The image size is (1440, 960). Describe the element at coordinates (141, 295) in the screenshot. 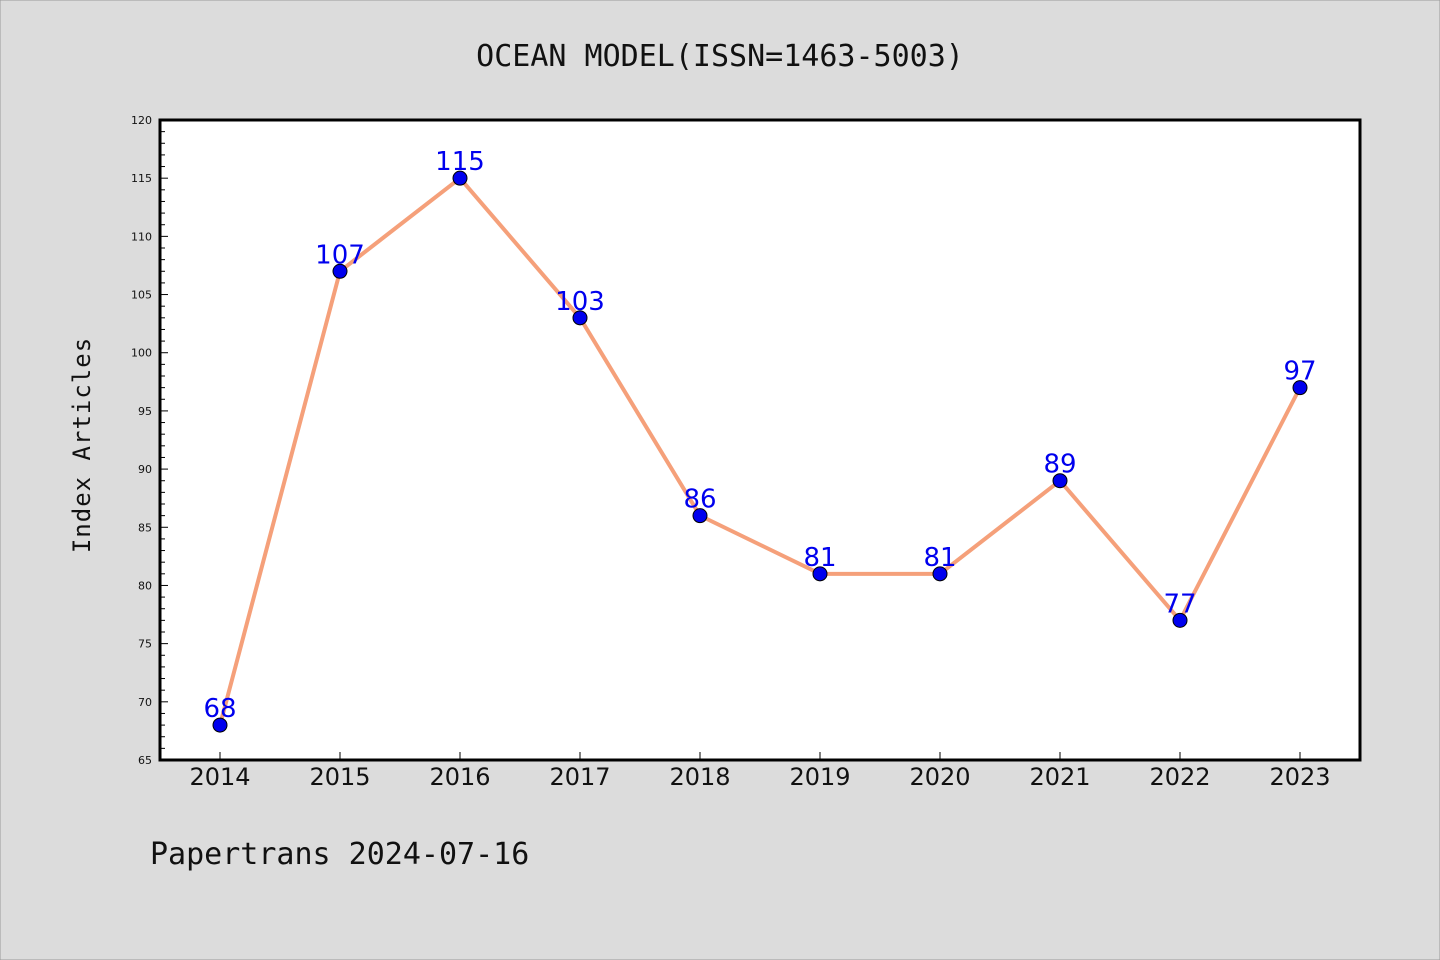

I see `y-tick-label: 105` at that location.